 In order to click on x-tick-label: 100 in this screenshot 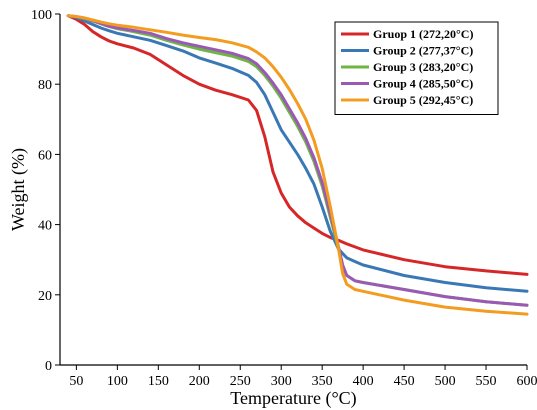, I will do `click(117, 381)`.